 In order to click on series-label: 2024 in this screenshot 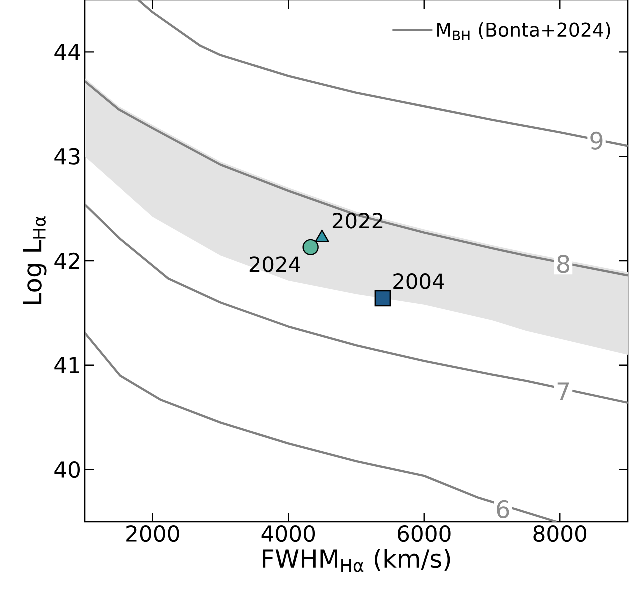, I will do `click(275, 264)`.